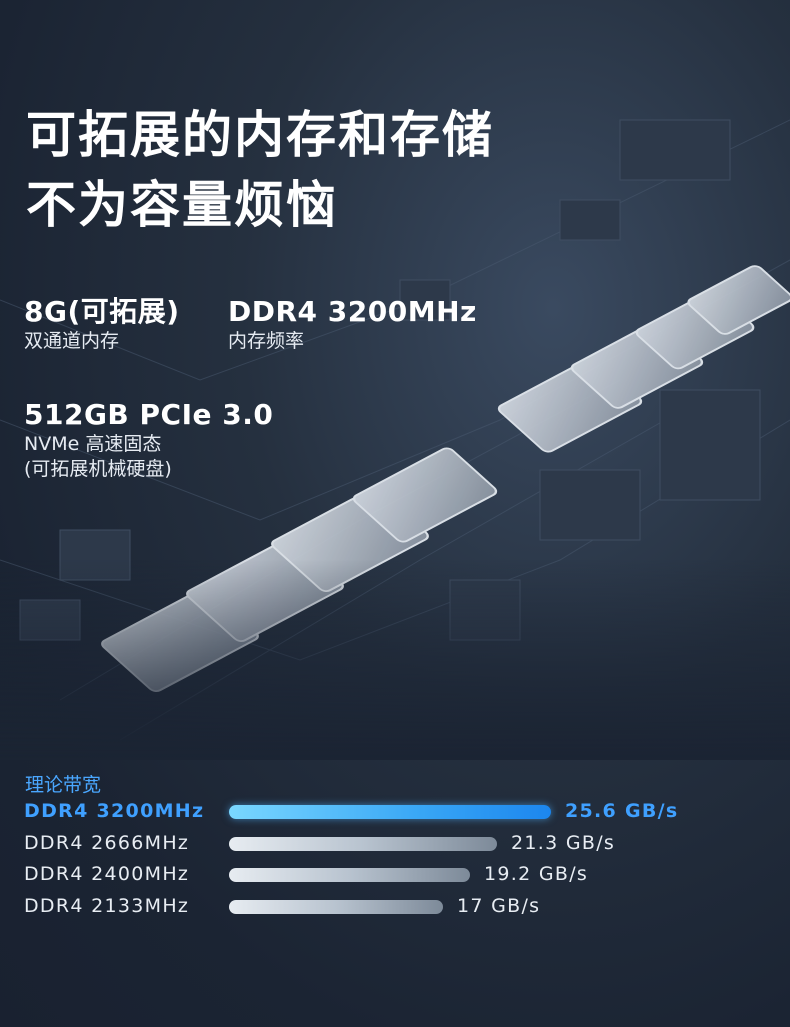 The width and height of the screenshot is (790, 1027). I want to click on bandwidth-row-label: DDR4 3200MHz, so click(114, 811).